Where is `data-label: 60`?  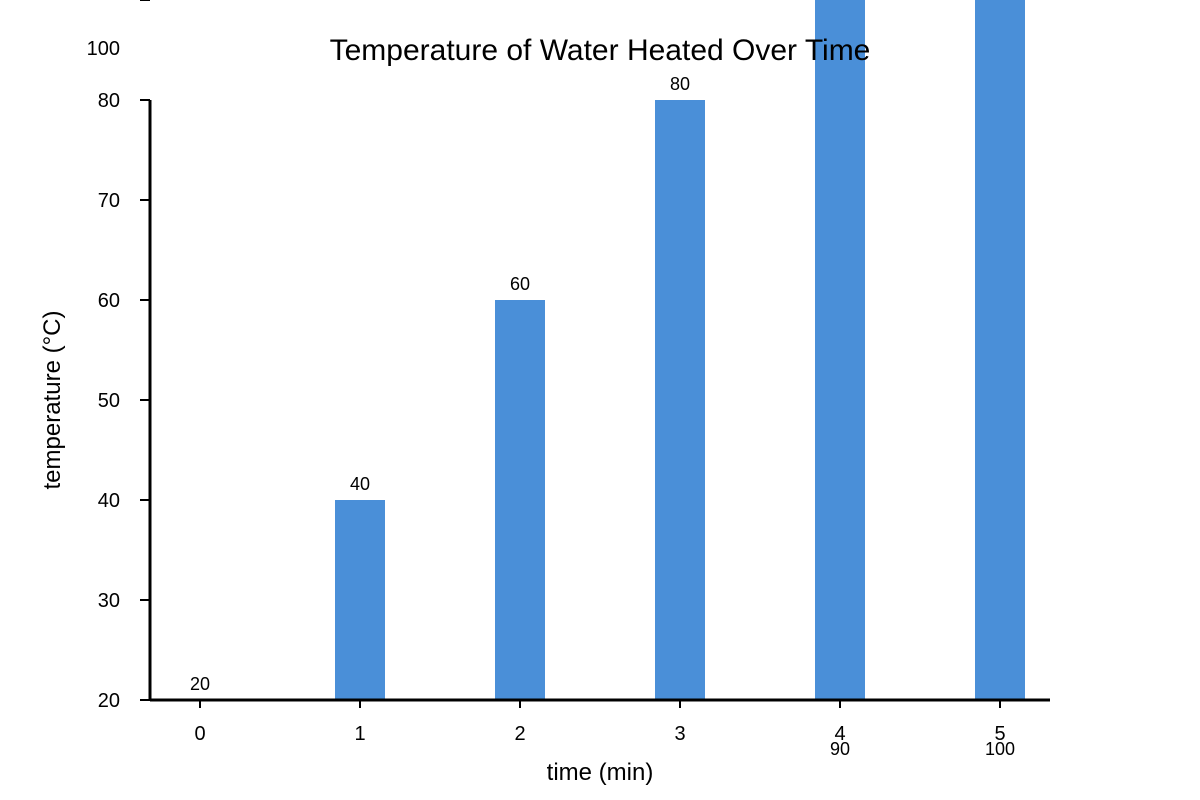 data-label: 60 is located at coordinates (520, 284).